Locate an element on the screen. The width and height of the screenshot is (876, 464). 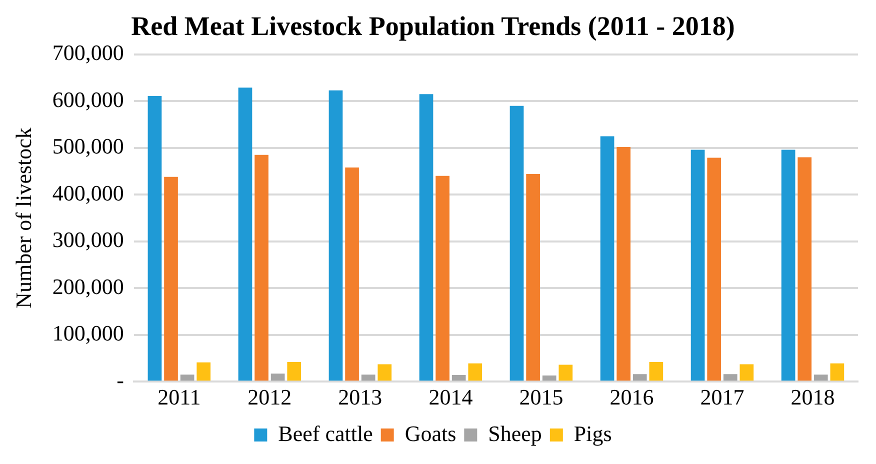
x-tick-label: 2012 is located at coordinates (270, 397).